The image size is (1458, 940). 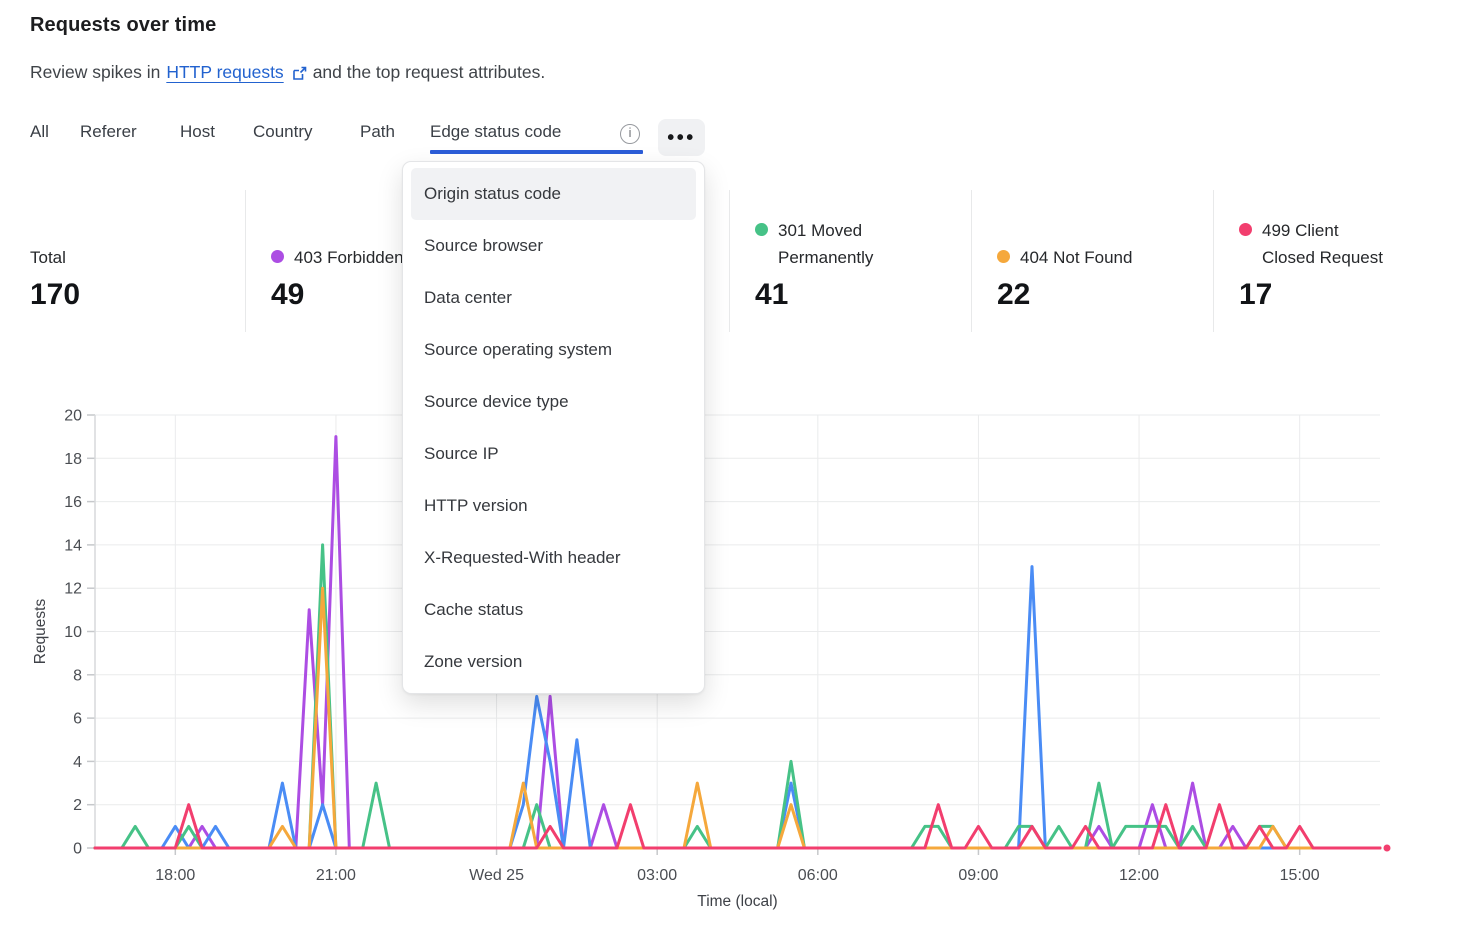 I want to click on stat-card-404-not-found: 404 Not Found 22, so click(x=1064, y=250).